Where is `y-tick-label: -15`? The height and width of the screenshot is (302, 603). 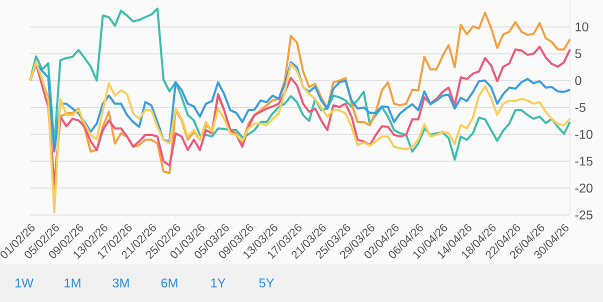 y-tick-label: -15 is located at coordinates (583, 161).